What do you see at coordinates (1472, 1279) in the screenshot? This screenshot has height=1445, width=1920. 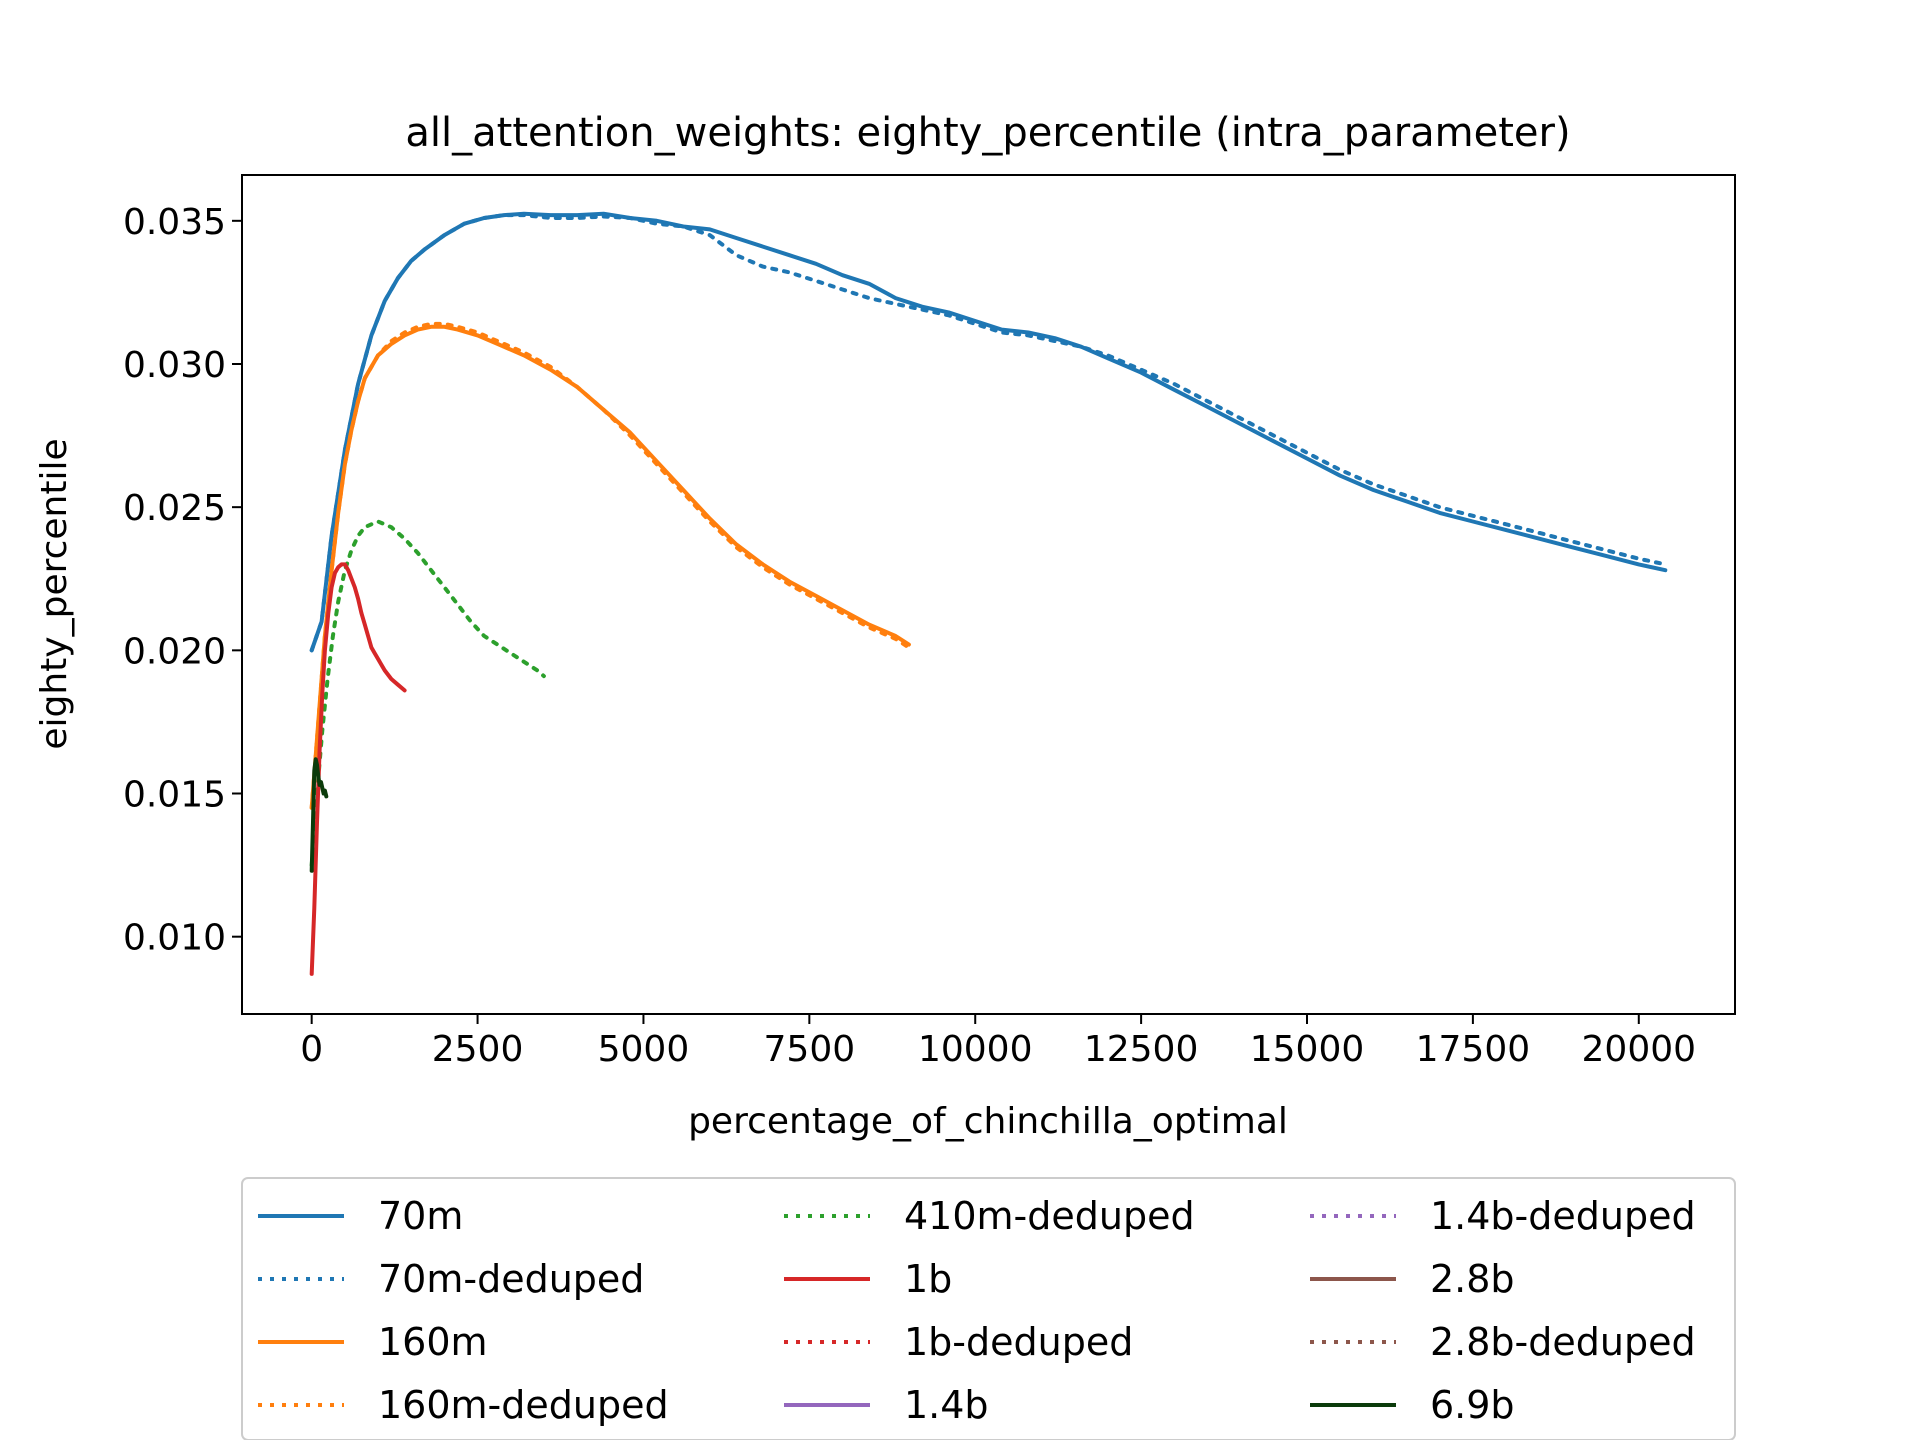 I see `legend-label: 2.8b` at bounding box center [1472, 1279].